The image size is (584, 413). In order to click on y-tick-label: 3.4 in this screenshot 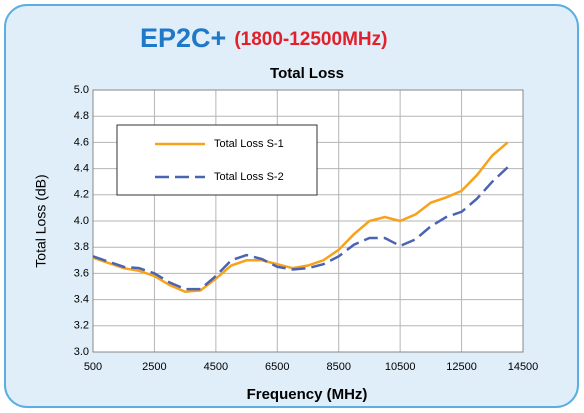, I will do `click(81, 300)`.